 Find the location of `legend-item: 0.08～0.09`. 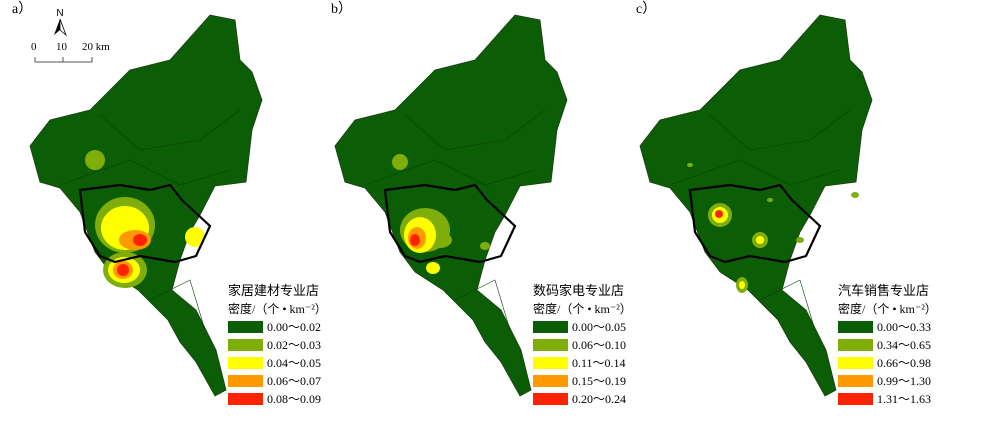

legend-item: 0.08～0.09 is located at coordinates (277, 399).